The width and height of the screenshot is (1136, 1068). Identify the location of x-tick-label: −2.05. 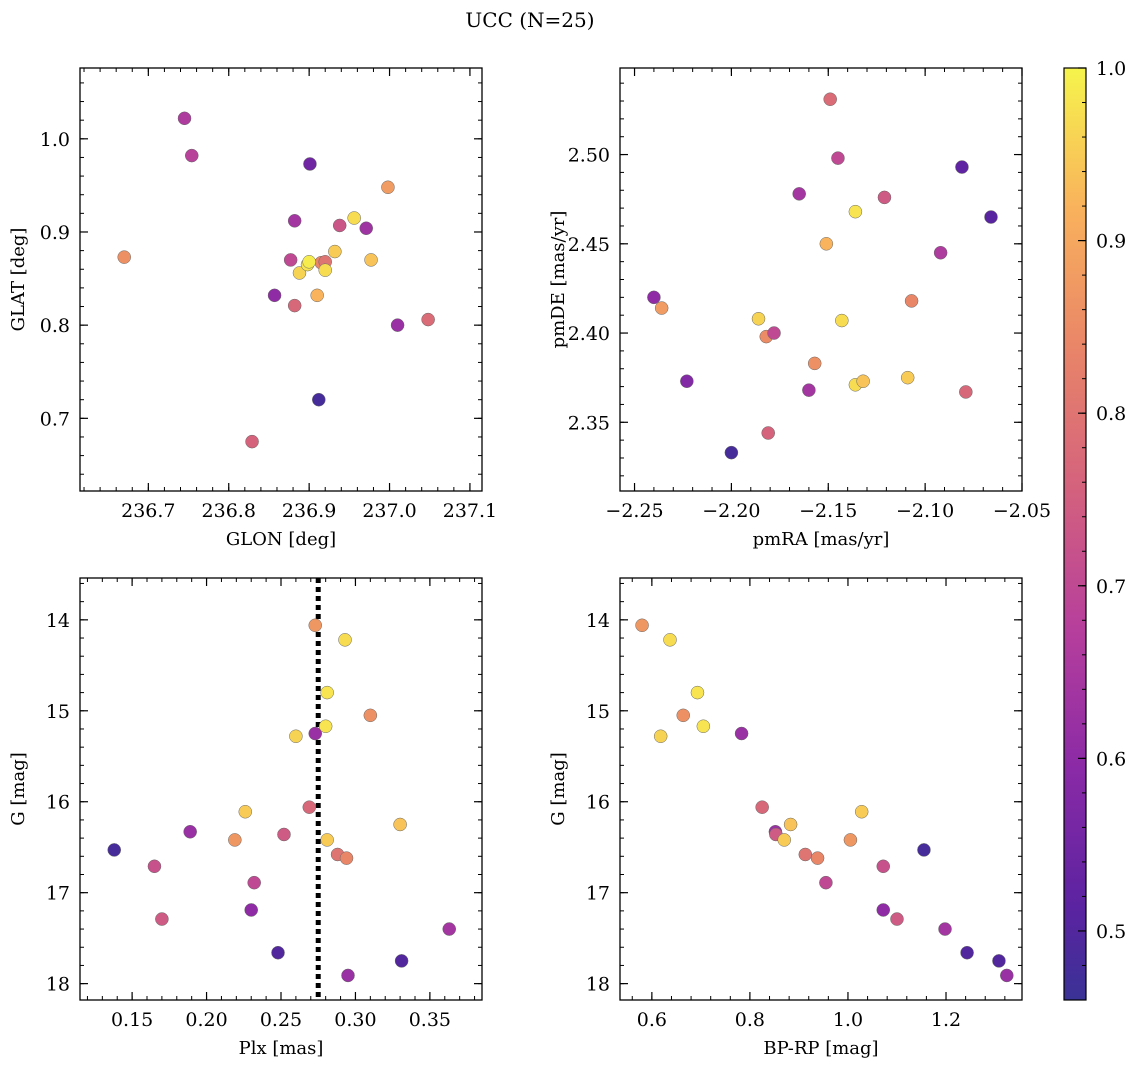
(1022, 511).